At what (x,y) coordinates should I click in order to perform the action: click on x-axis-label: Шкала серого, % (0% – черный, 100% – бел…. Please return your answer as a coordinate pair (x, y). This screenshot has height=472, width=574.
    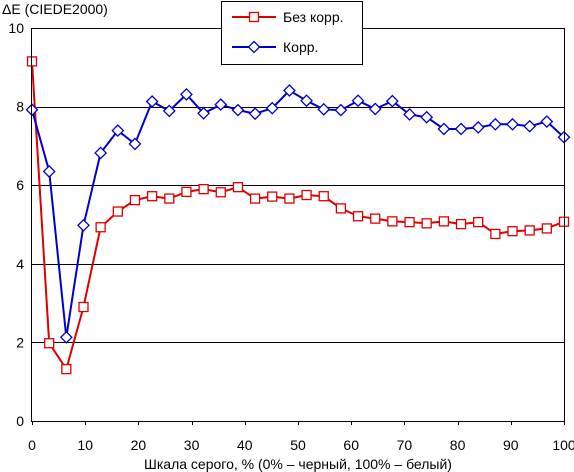
    Looking at the image, I should click on (298, 464).